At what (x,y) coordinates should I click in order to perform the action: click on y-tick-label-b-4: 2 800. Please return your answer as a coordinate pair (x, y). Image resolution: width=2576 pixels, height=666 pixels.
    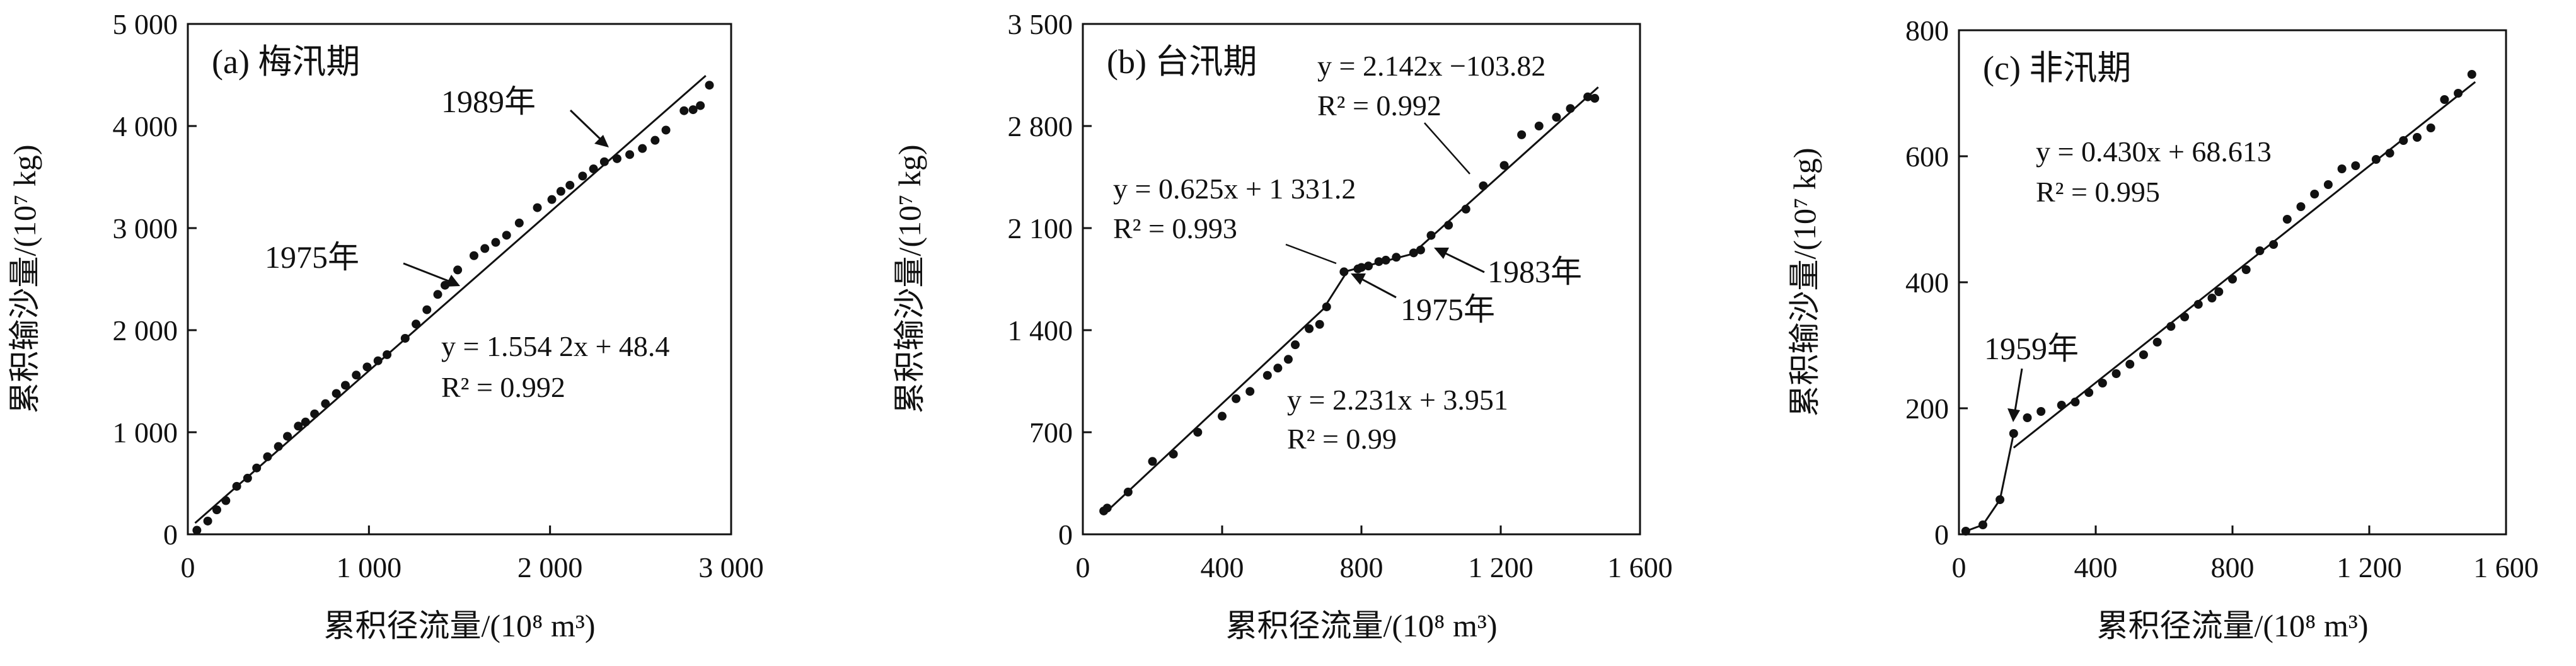
    Looking at the image, I should click on (1040, 126).